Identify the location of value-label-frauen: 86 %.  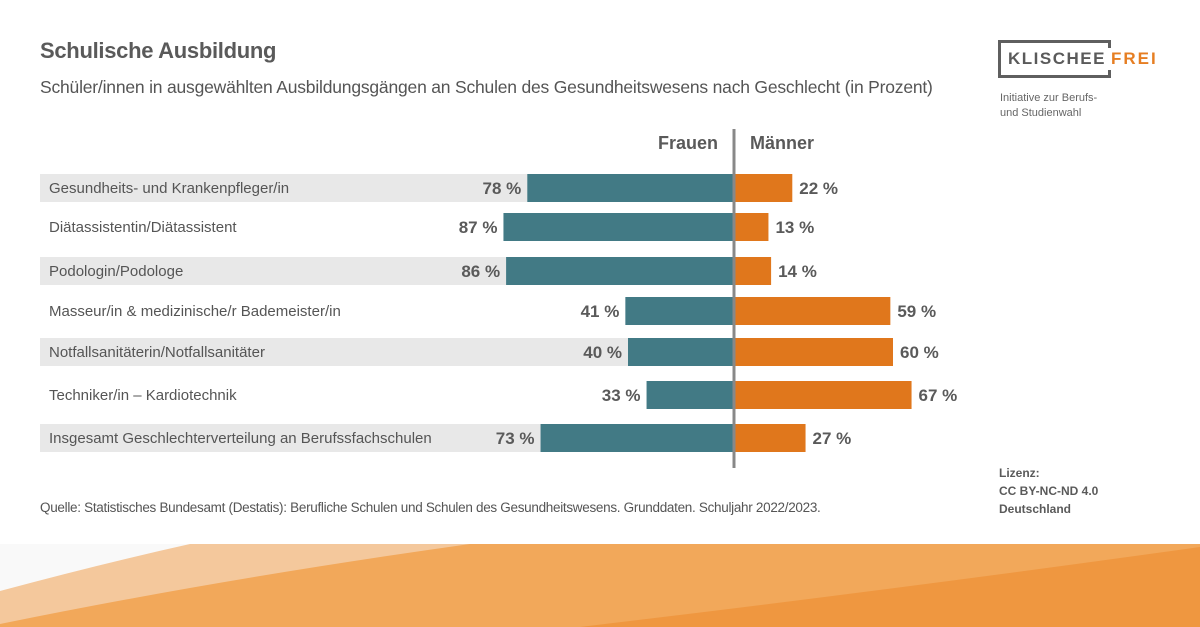
(480, 271).